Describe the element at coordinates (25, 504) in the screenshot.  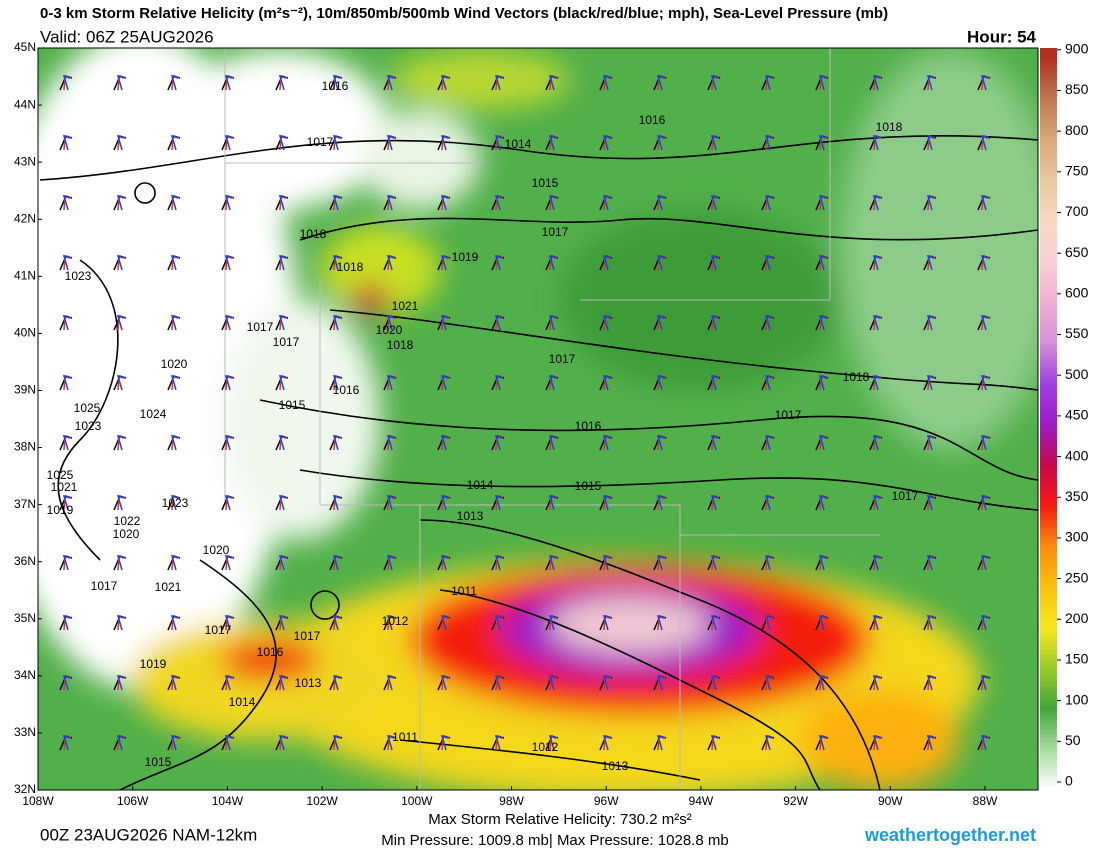
I see `lat-label: 37N` at that location.